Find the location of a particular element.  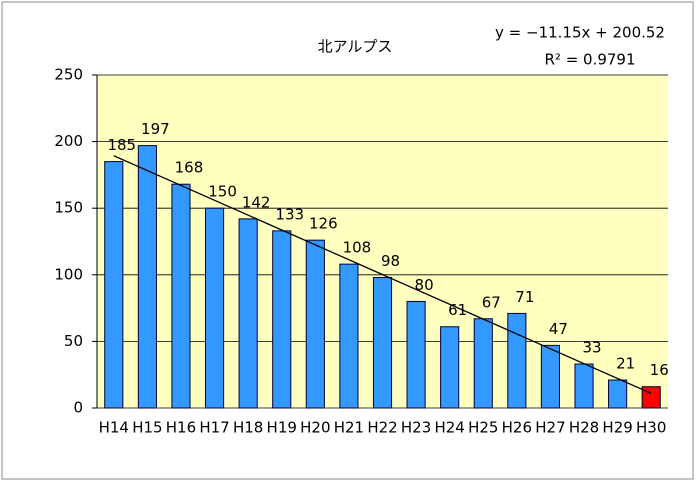

data-label: 126 is located at coordinates (323, 224).